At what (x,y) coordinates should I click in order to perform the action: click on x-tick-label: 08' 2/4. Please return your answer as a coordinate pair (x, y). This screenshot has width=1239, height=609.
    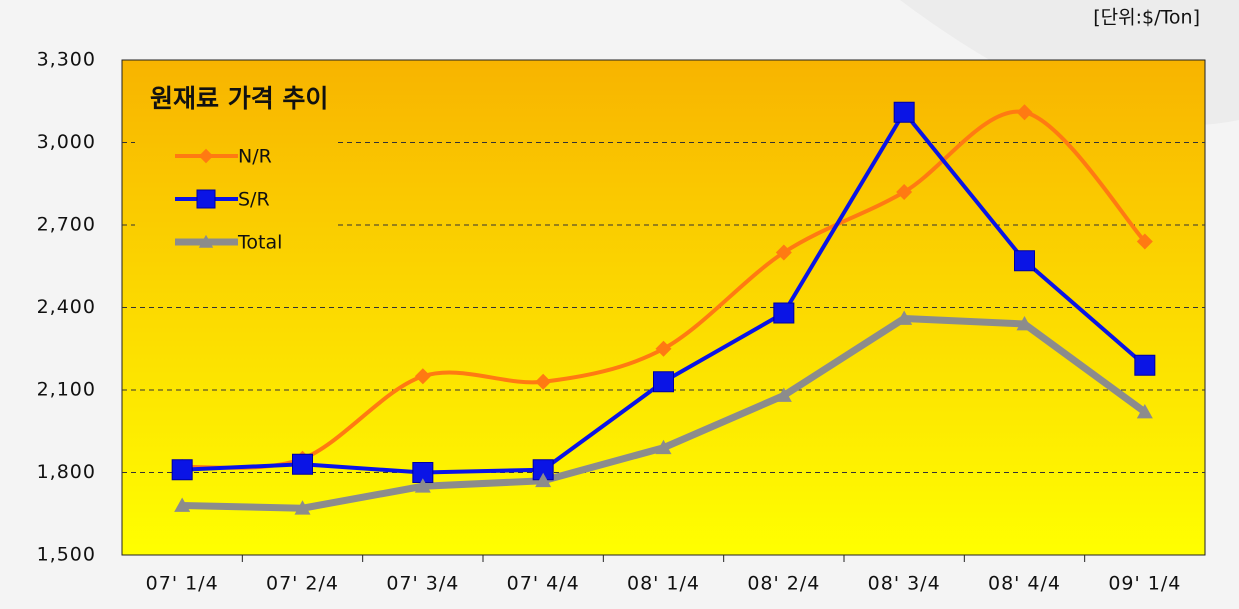
    Looking at the image, I should click on (783, 584).